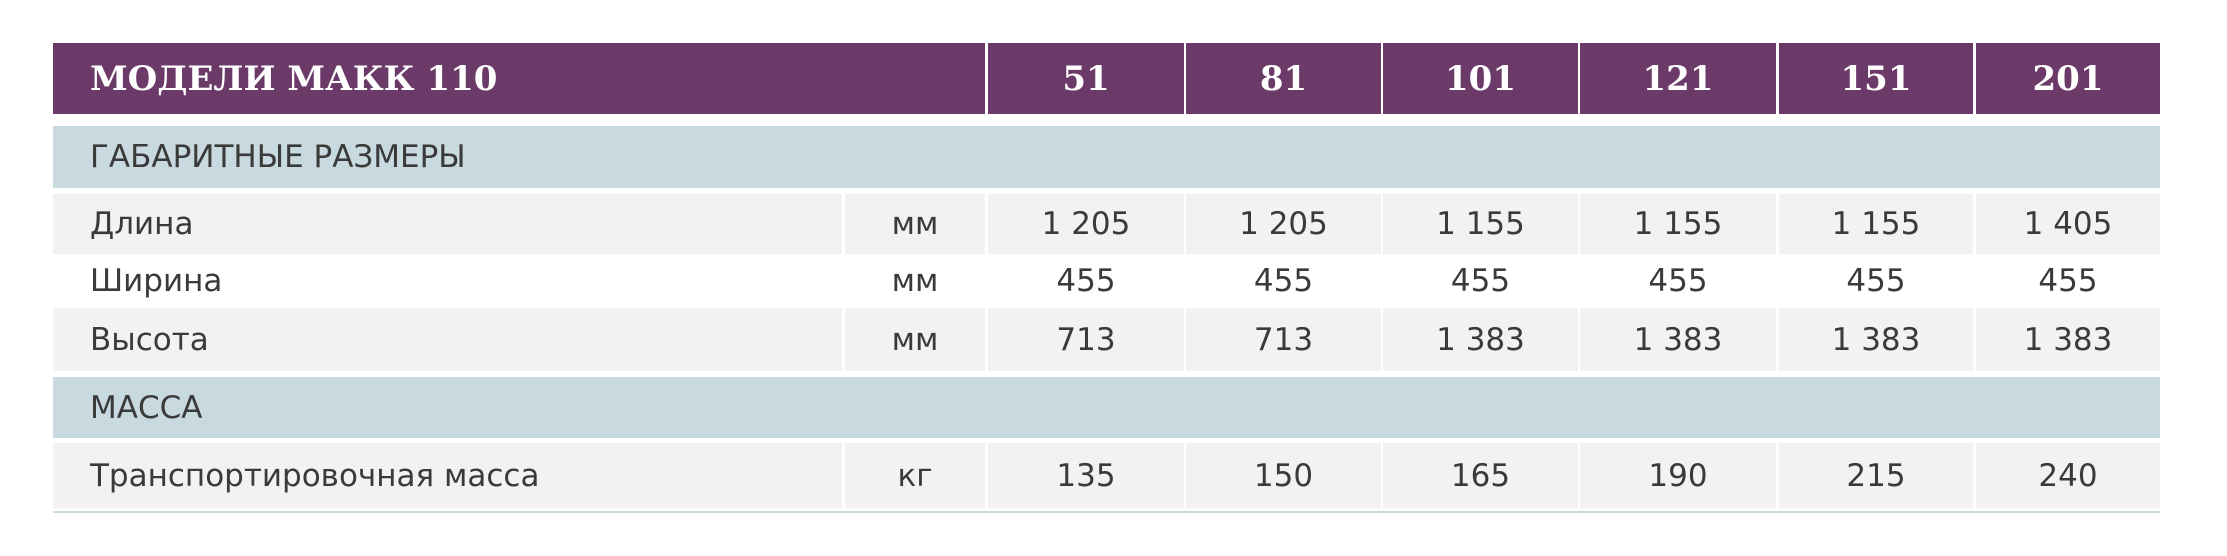 The width and height of the screenshot is (2227, 556). I want to click on section-title: ГАБАРИТНЫЕ РАЗМЕРЫ, so click(1106, 157).